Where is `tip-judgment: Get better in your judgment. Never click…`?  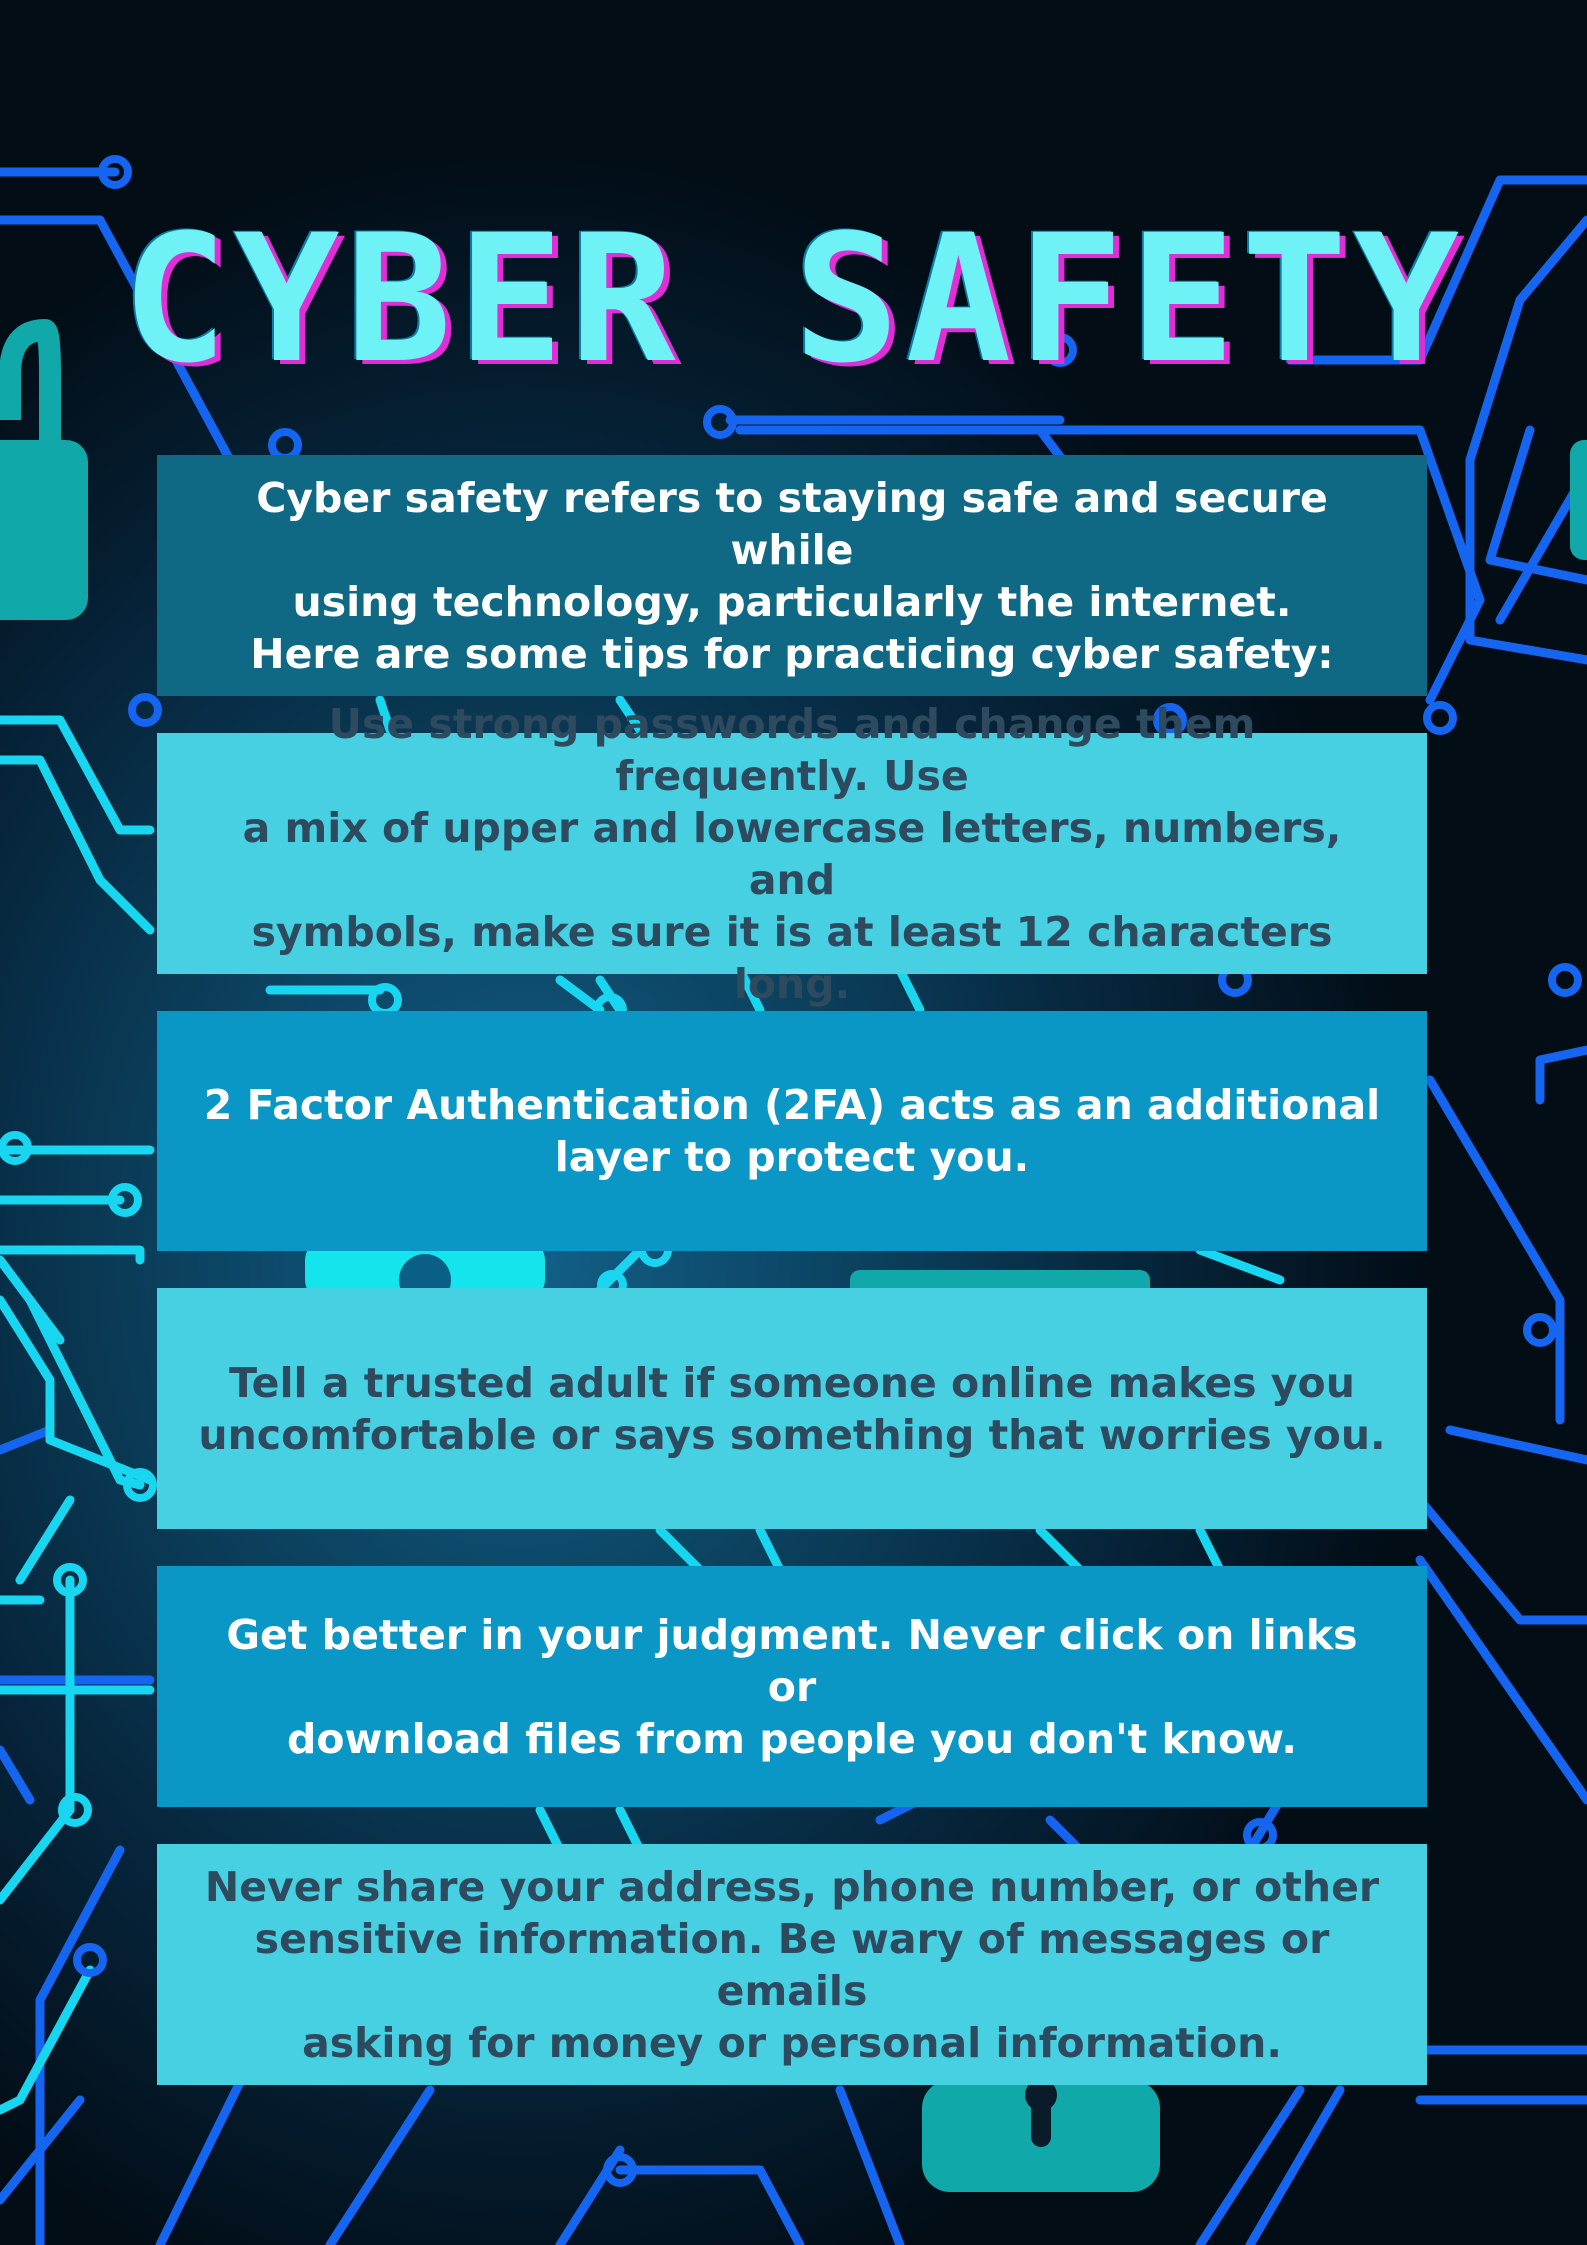 tip-judgment: Get better in your judgment. Never click… is located at coordinates (792, 1686).